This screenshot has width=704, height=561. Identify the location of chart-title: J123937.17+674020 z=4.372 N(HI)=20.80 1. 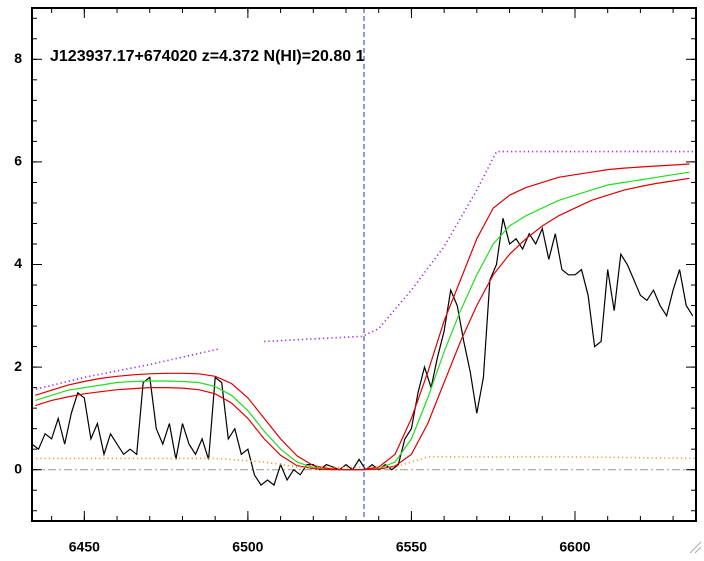
(207, 56).